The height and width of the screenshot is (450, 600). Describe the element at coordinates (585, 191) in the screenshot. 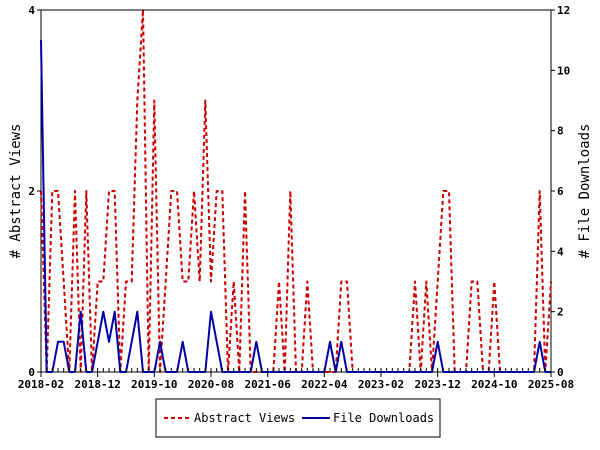

I see `right-axis-title: # File Downloads` at that location.